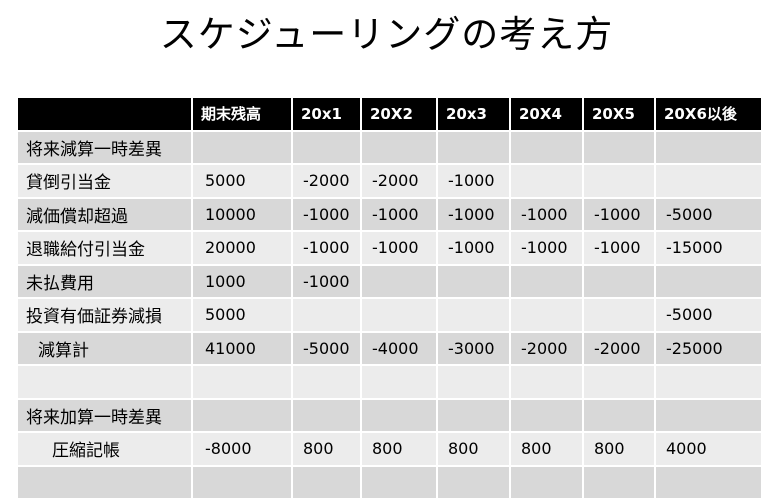 The image size is (773, 503). I want to click on row-label: 退職給付引当金, so click(105, 248).